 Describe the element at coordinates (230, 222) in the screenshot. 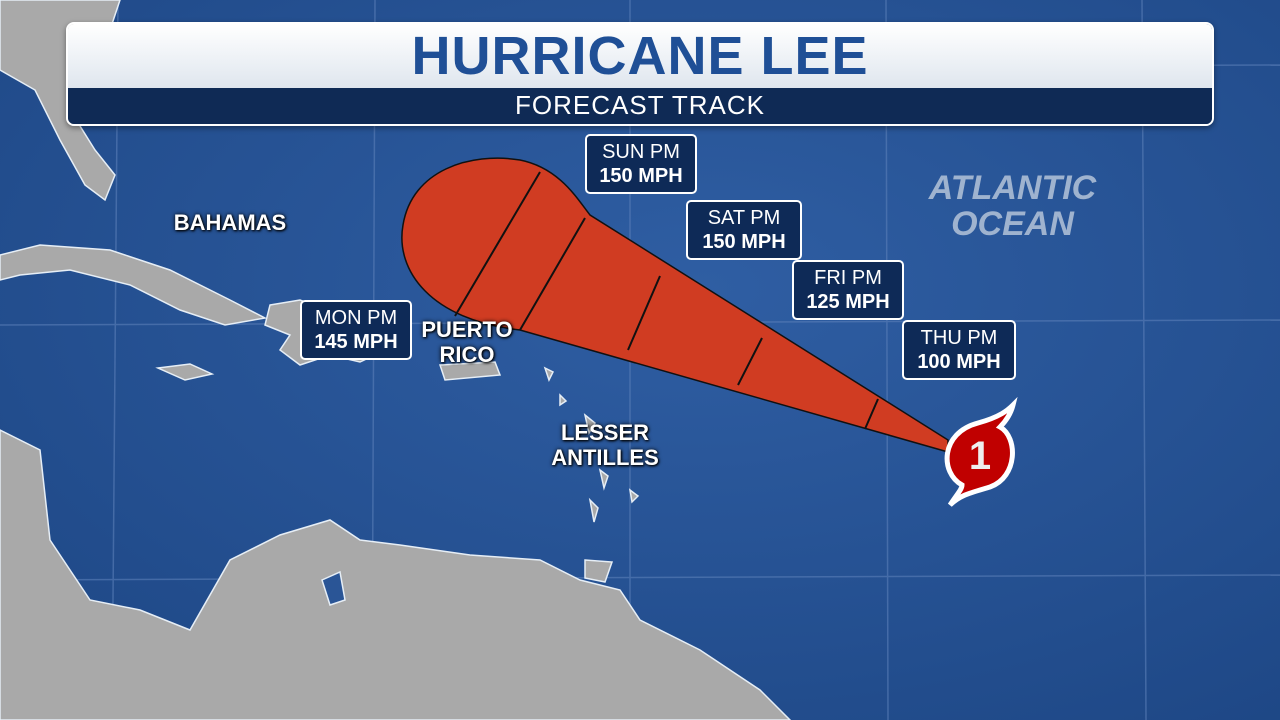

I see `label-bahamas: BAHAMAS` at that location.